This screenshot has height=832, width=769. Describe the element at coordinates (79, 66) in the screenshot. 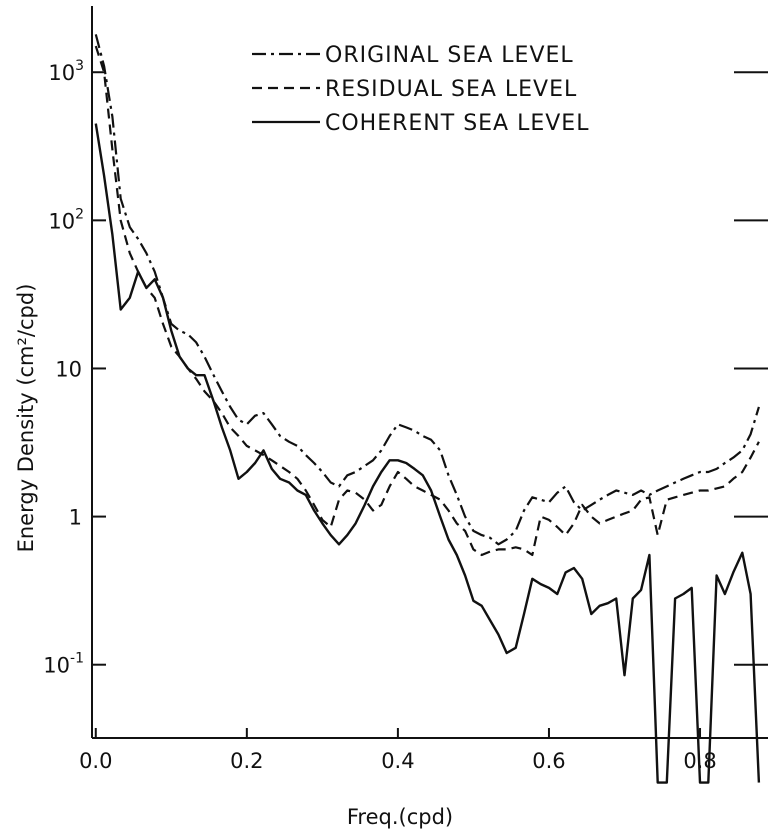

I see `y-tick-exponent-4: 3` at that location.